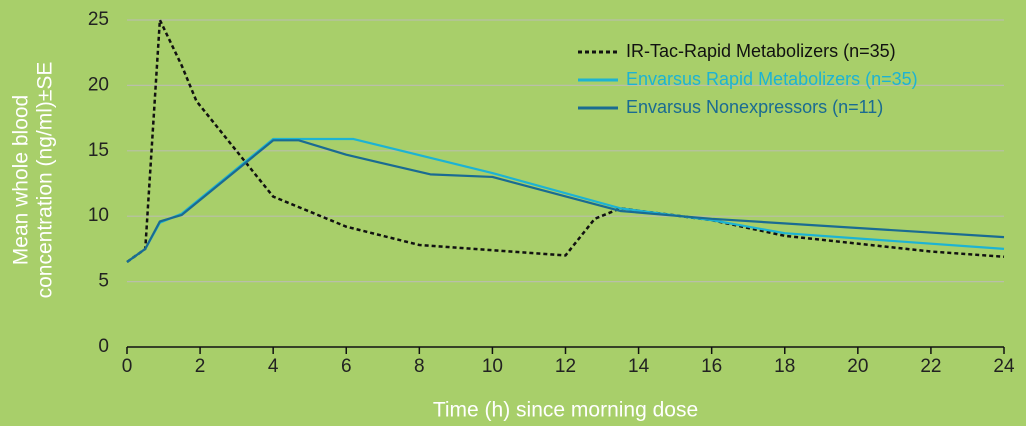 The height and width of the screenshot is (426, 1026). Describe the element at coordinates (127, 366) in the screenshot. I see `x-tick-label: 0` at that location.